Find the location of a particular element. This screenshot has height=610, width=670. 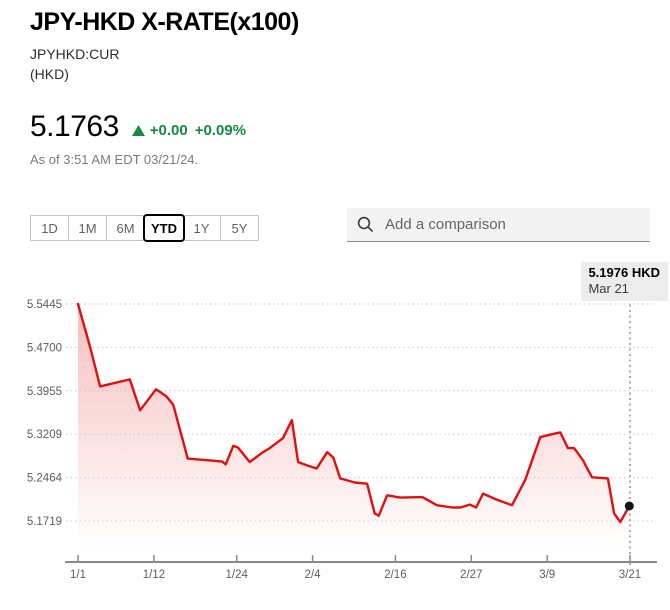

header: JPY-HKD X-RATE(x100) JPYHKD:CUR (HKD) is located at coordinates (164, 45).